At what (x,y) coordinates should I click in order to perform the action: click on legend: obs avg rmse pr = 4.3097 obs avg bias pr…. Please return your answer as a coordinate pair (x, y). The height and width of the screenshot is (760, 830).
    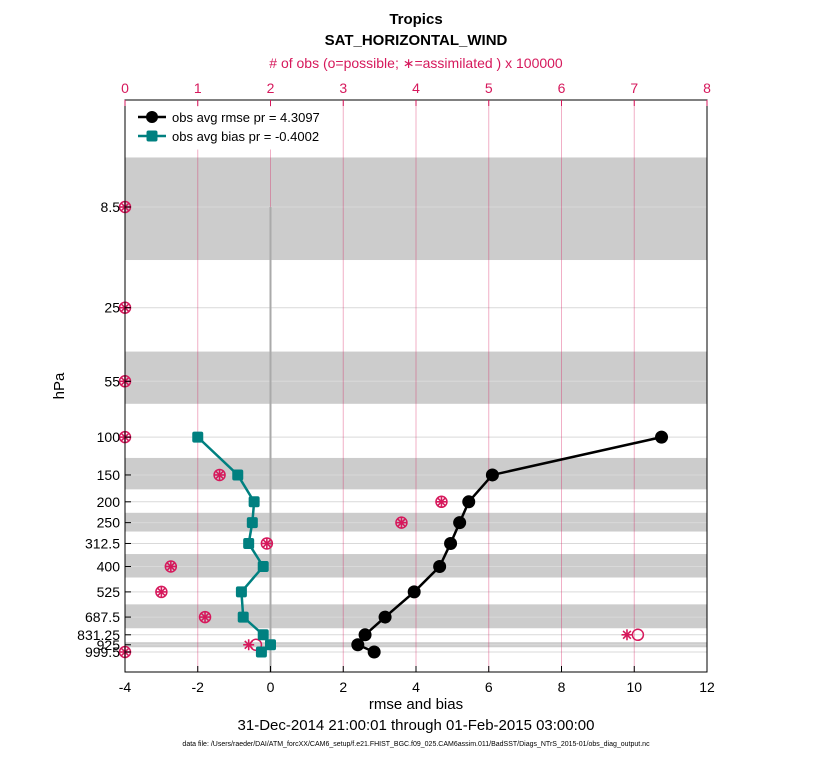
    Looking at the image, I should click on (236, 128).